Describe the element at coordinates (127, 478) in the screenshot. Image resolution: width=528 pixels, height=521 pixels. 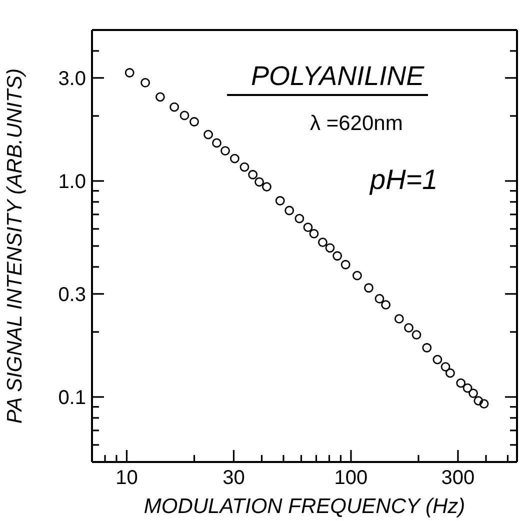
I see `x-tick-label: 10` at that location.